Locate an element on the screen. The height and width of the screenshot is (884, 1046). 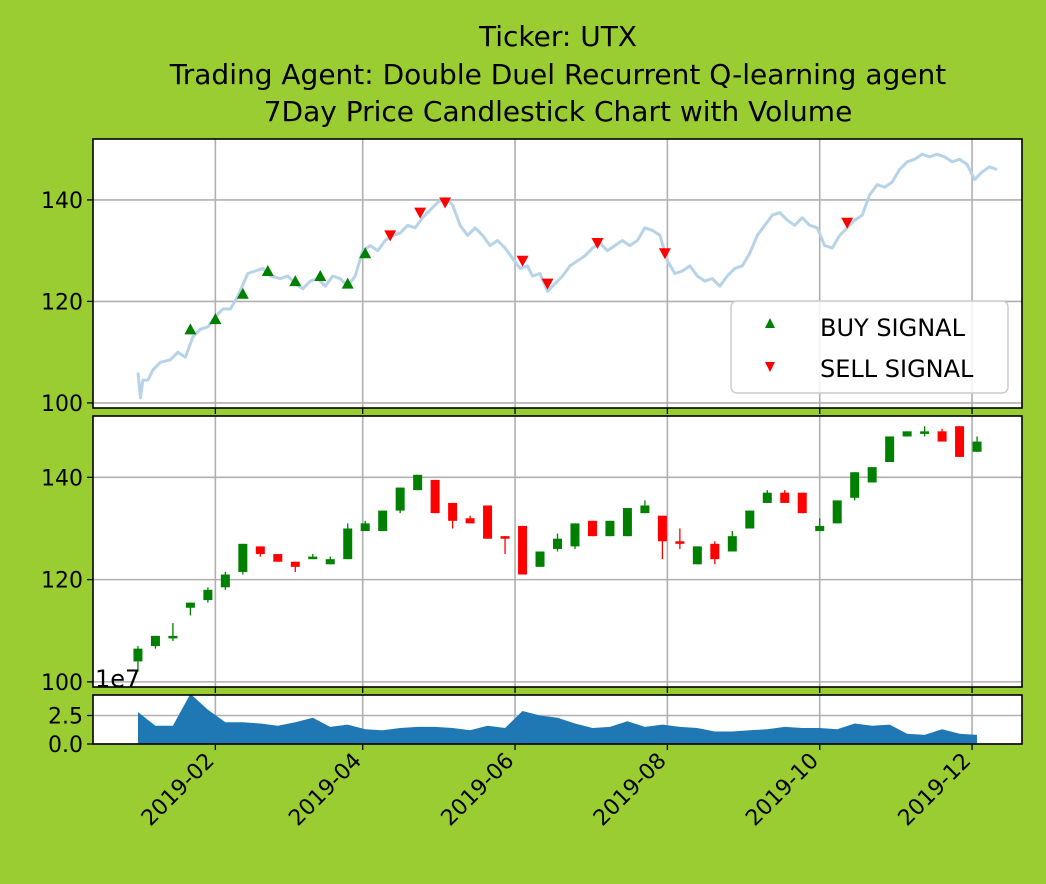
legend-box is located at coordinates (869, 347).